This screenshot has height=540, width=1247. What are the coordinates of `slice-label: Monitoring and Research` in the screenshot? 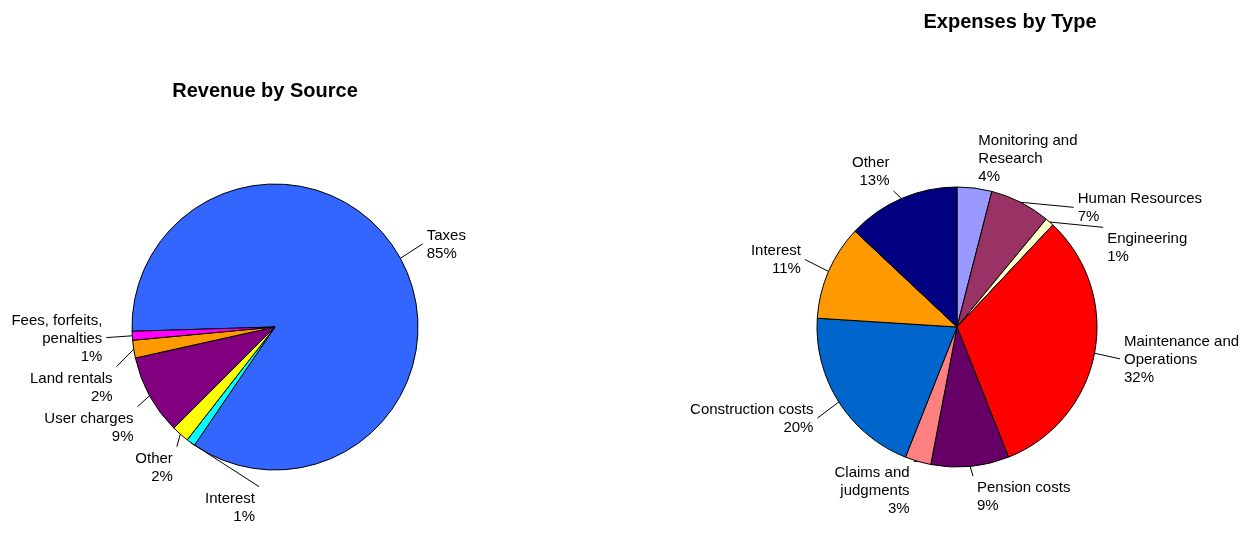 It's located at (1028, 149).